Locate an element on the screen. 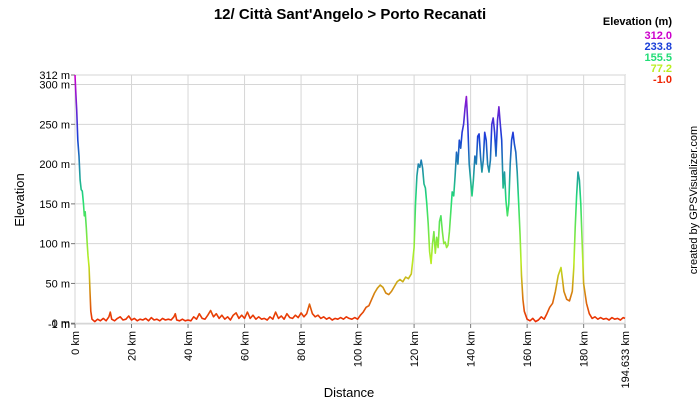 The image size is (700, 400). y-tick-label: 50 m is located at coordinates (58, 284).